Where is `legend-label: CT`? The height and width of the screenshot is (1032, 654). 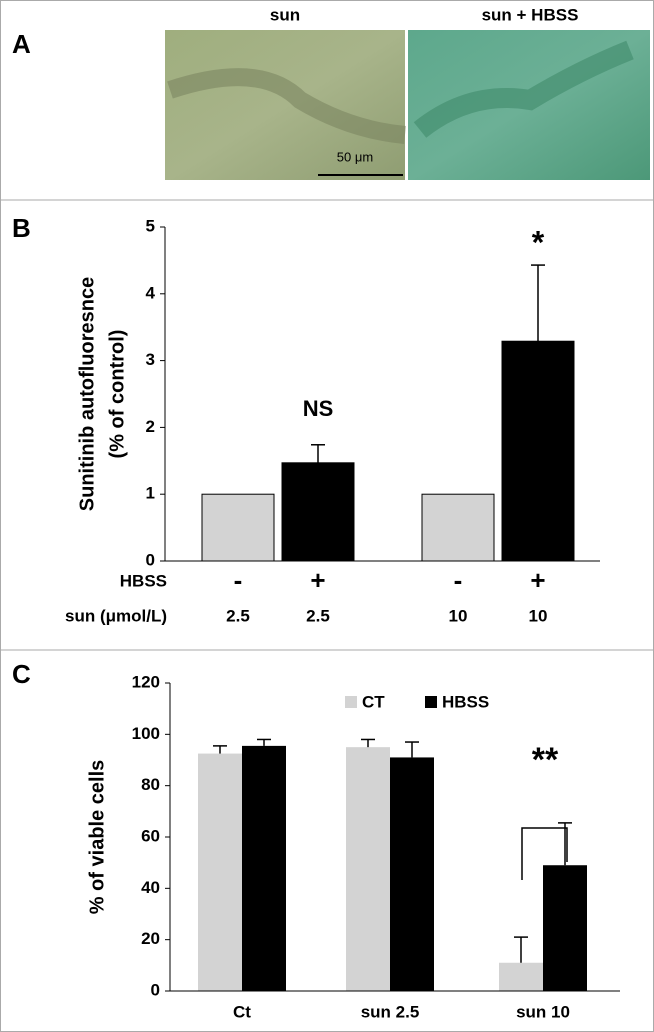
legend-label: CT is located at coordinates (373, 701).